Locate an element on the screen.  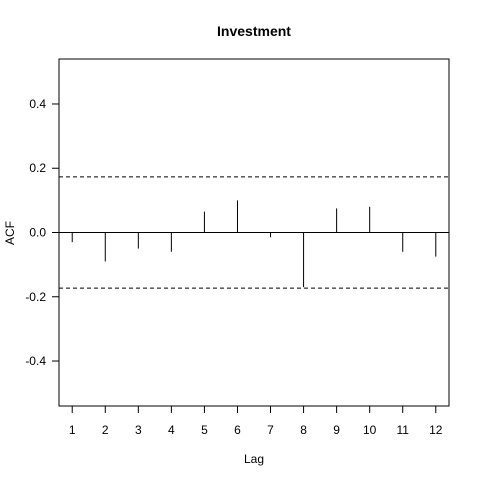
y-tick-label: -0.2 is located at coordinates (35, 297).